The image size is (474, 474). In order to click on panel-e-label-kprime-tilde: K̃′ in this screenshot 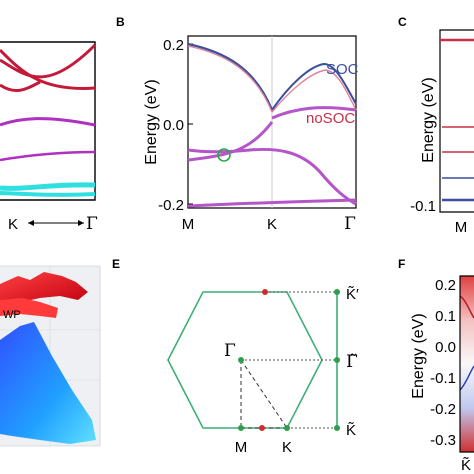, I will do `click(352, 294)`.